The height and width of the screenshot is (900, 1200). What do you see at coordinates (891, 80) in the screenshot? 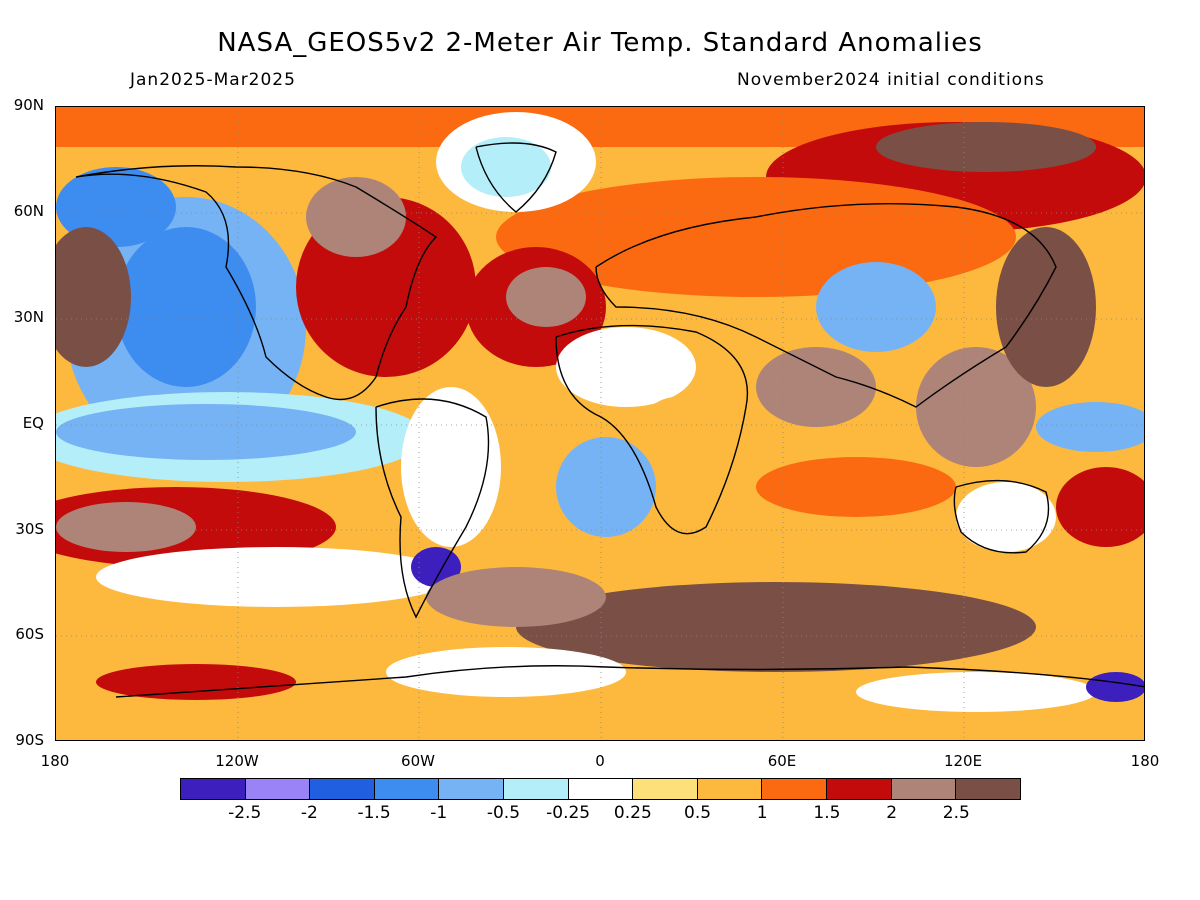
I see `initial-conditions-label: November2024 initial conditions` at bounding box center [891, 80].